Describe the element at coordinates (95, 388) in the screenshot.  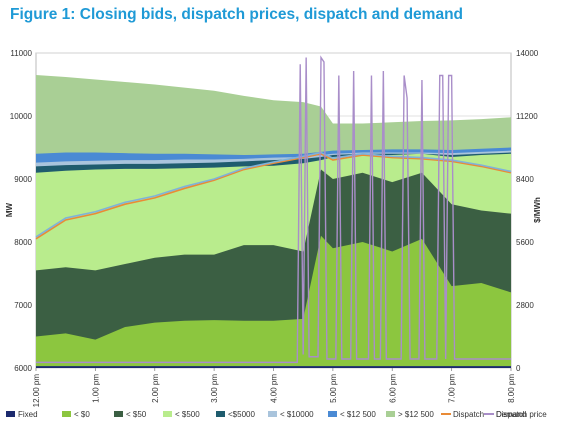
I see `x-tick-label: 1.00 pm` at that location.